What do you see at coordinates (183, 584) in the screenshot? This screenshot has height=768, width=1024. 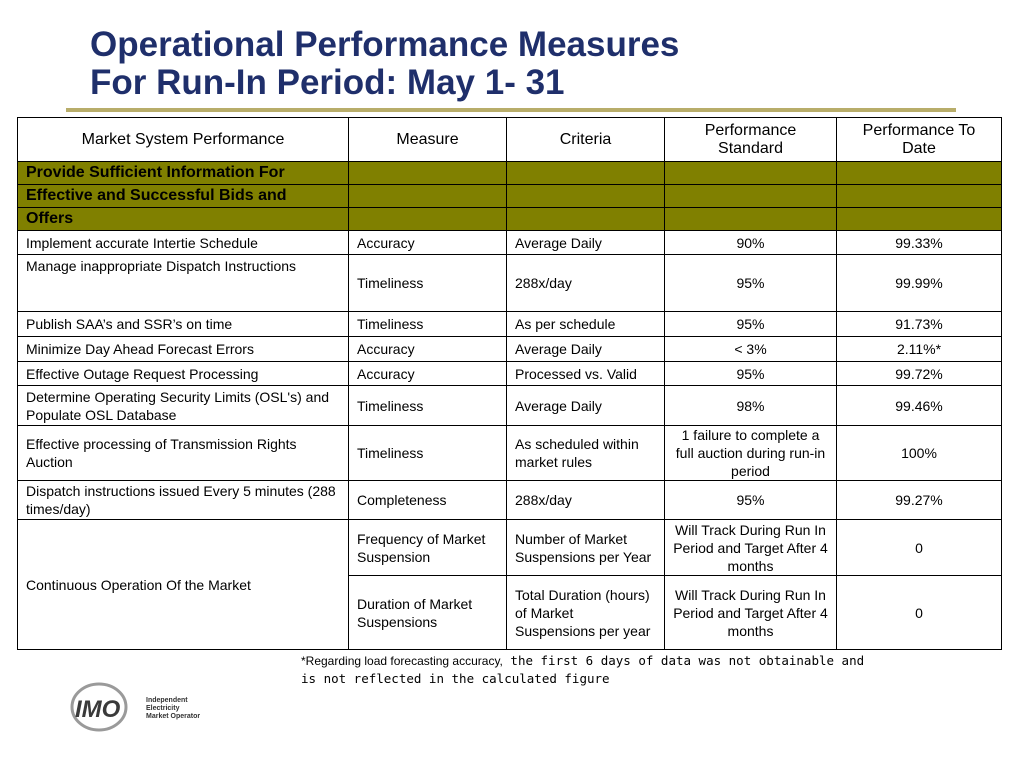 I see `cell-performance-continuous: Continuous Operation Of the Market` at bounding box center [183, 584].